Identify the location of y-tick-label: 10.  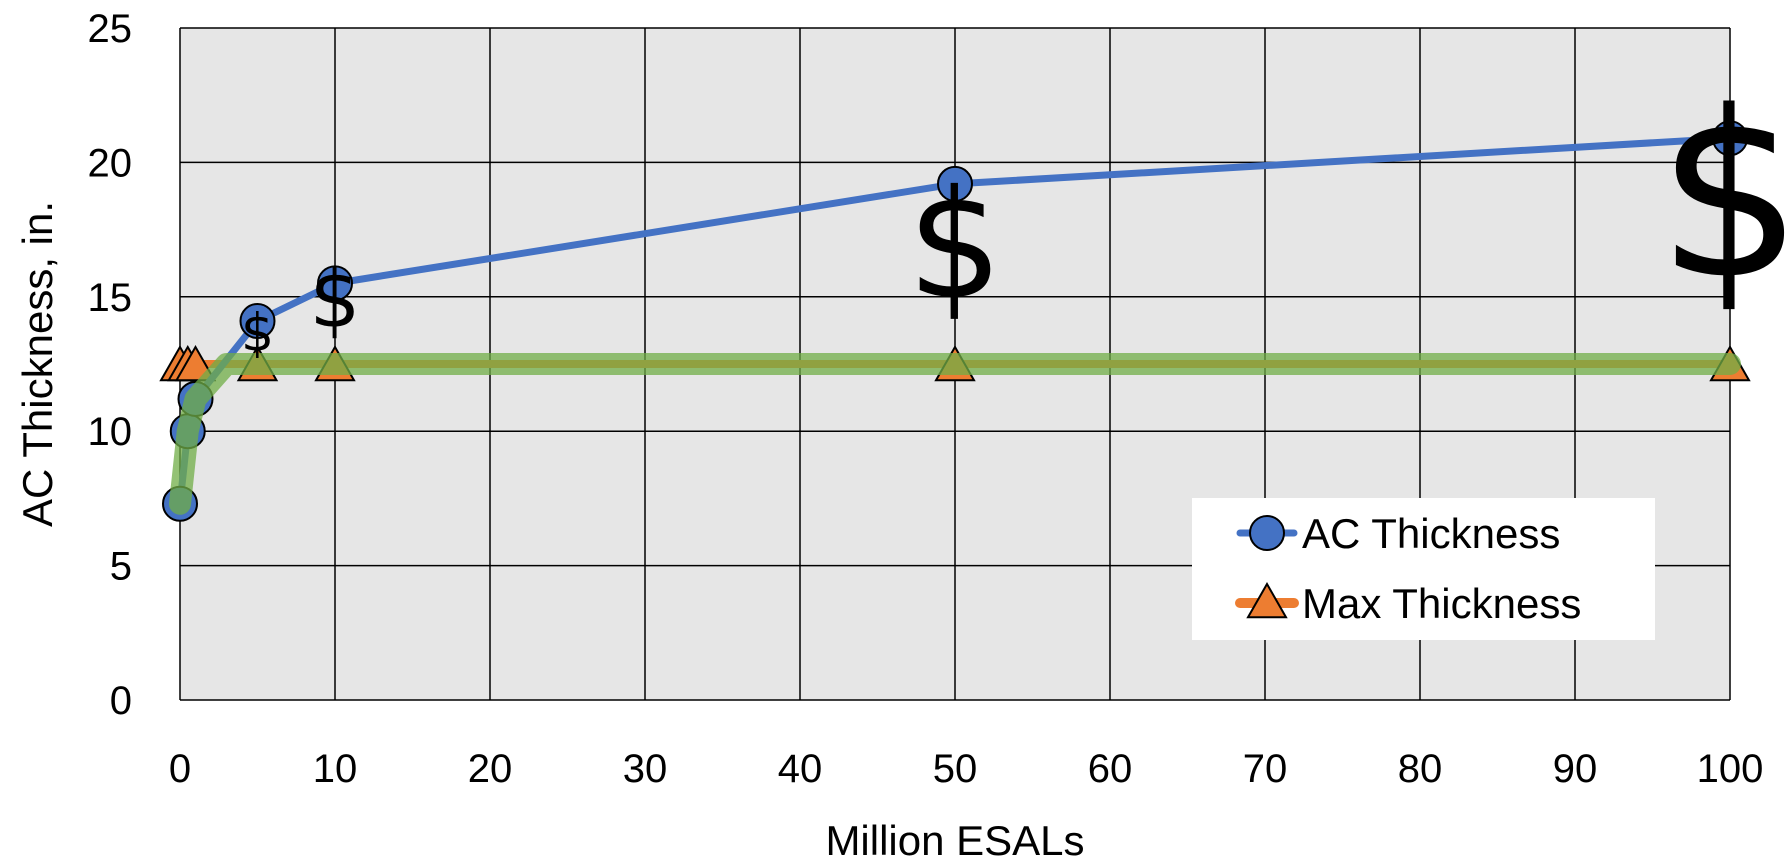
(110, 432).